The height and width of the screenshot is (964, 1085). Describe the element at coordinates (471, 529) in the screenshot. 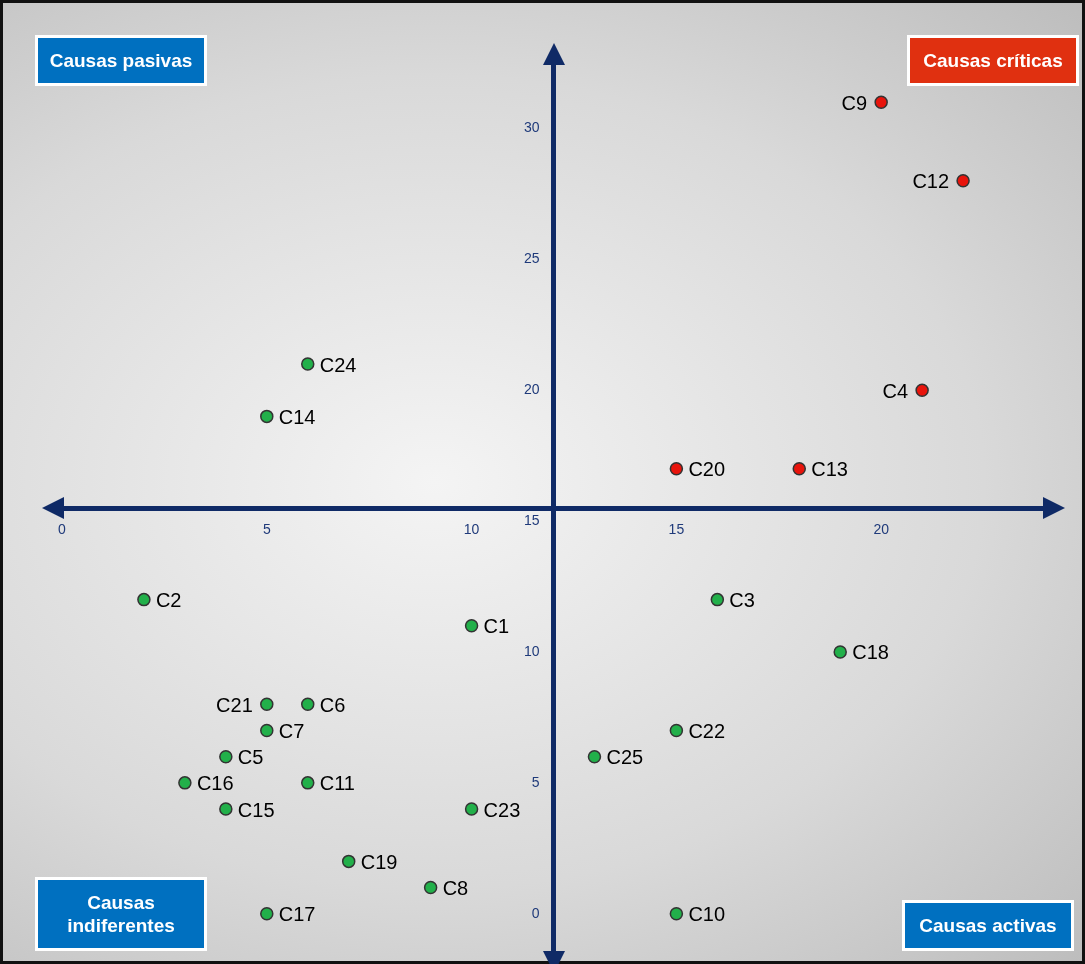

I see `x-tick-label: 10` at that location.